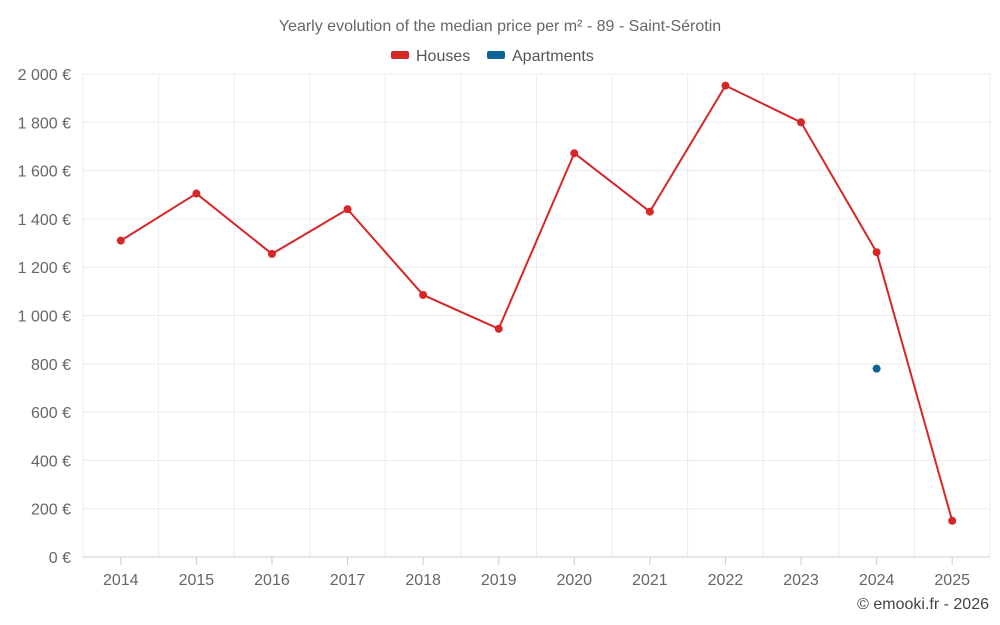 The height and width of the screenshot is (625, 1000). Describe the element at coordinates (44, 123) in the screenshot. I see `y-tick-label: 1 800 €` at that location.